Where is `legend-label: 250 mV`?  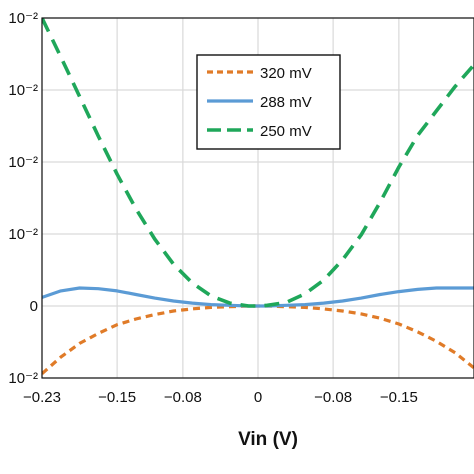 legend-label: 250 mV is located at coordinates (286, 131).